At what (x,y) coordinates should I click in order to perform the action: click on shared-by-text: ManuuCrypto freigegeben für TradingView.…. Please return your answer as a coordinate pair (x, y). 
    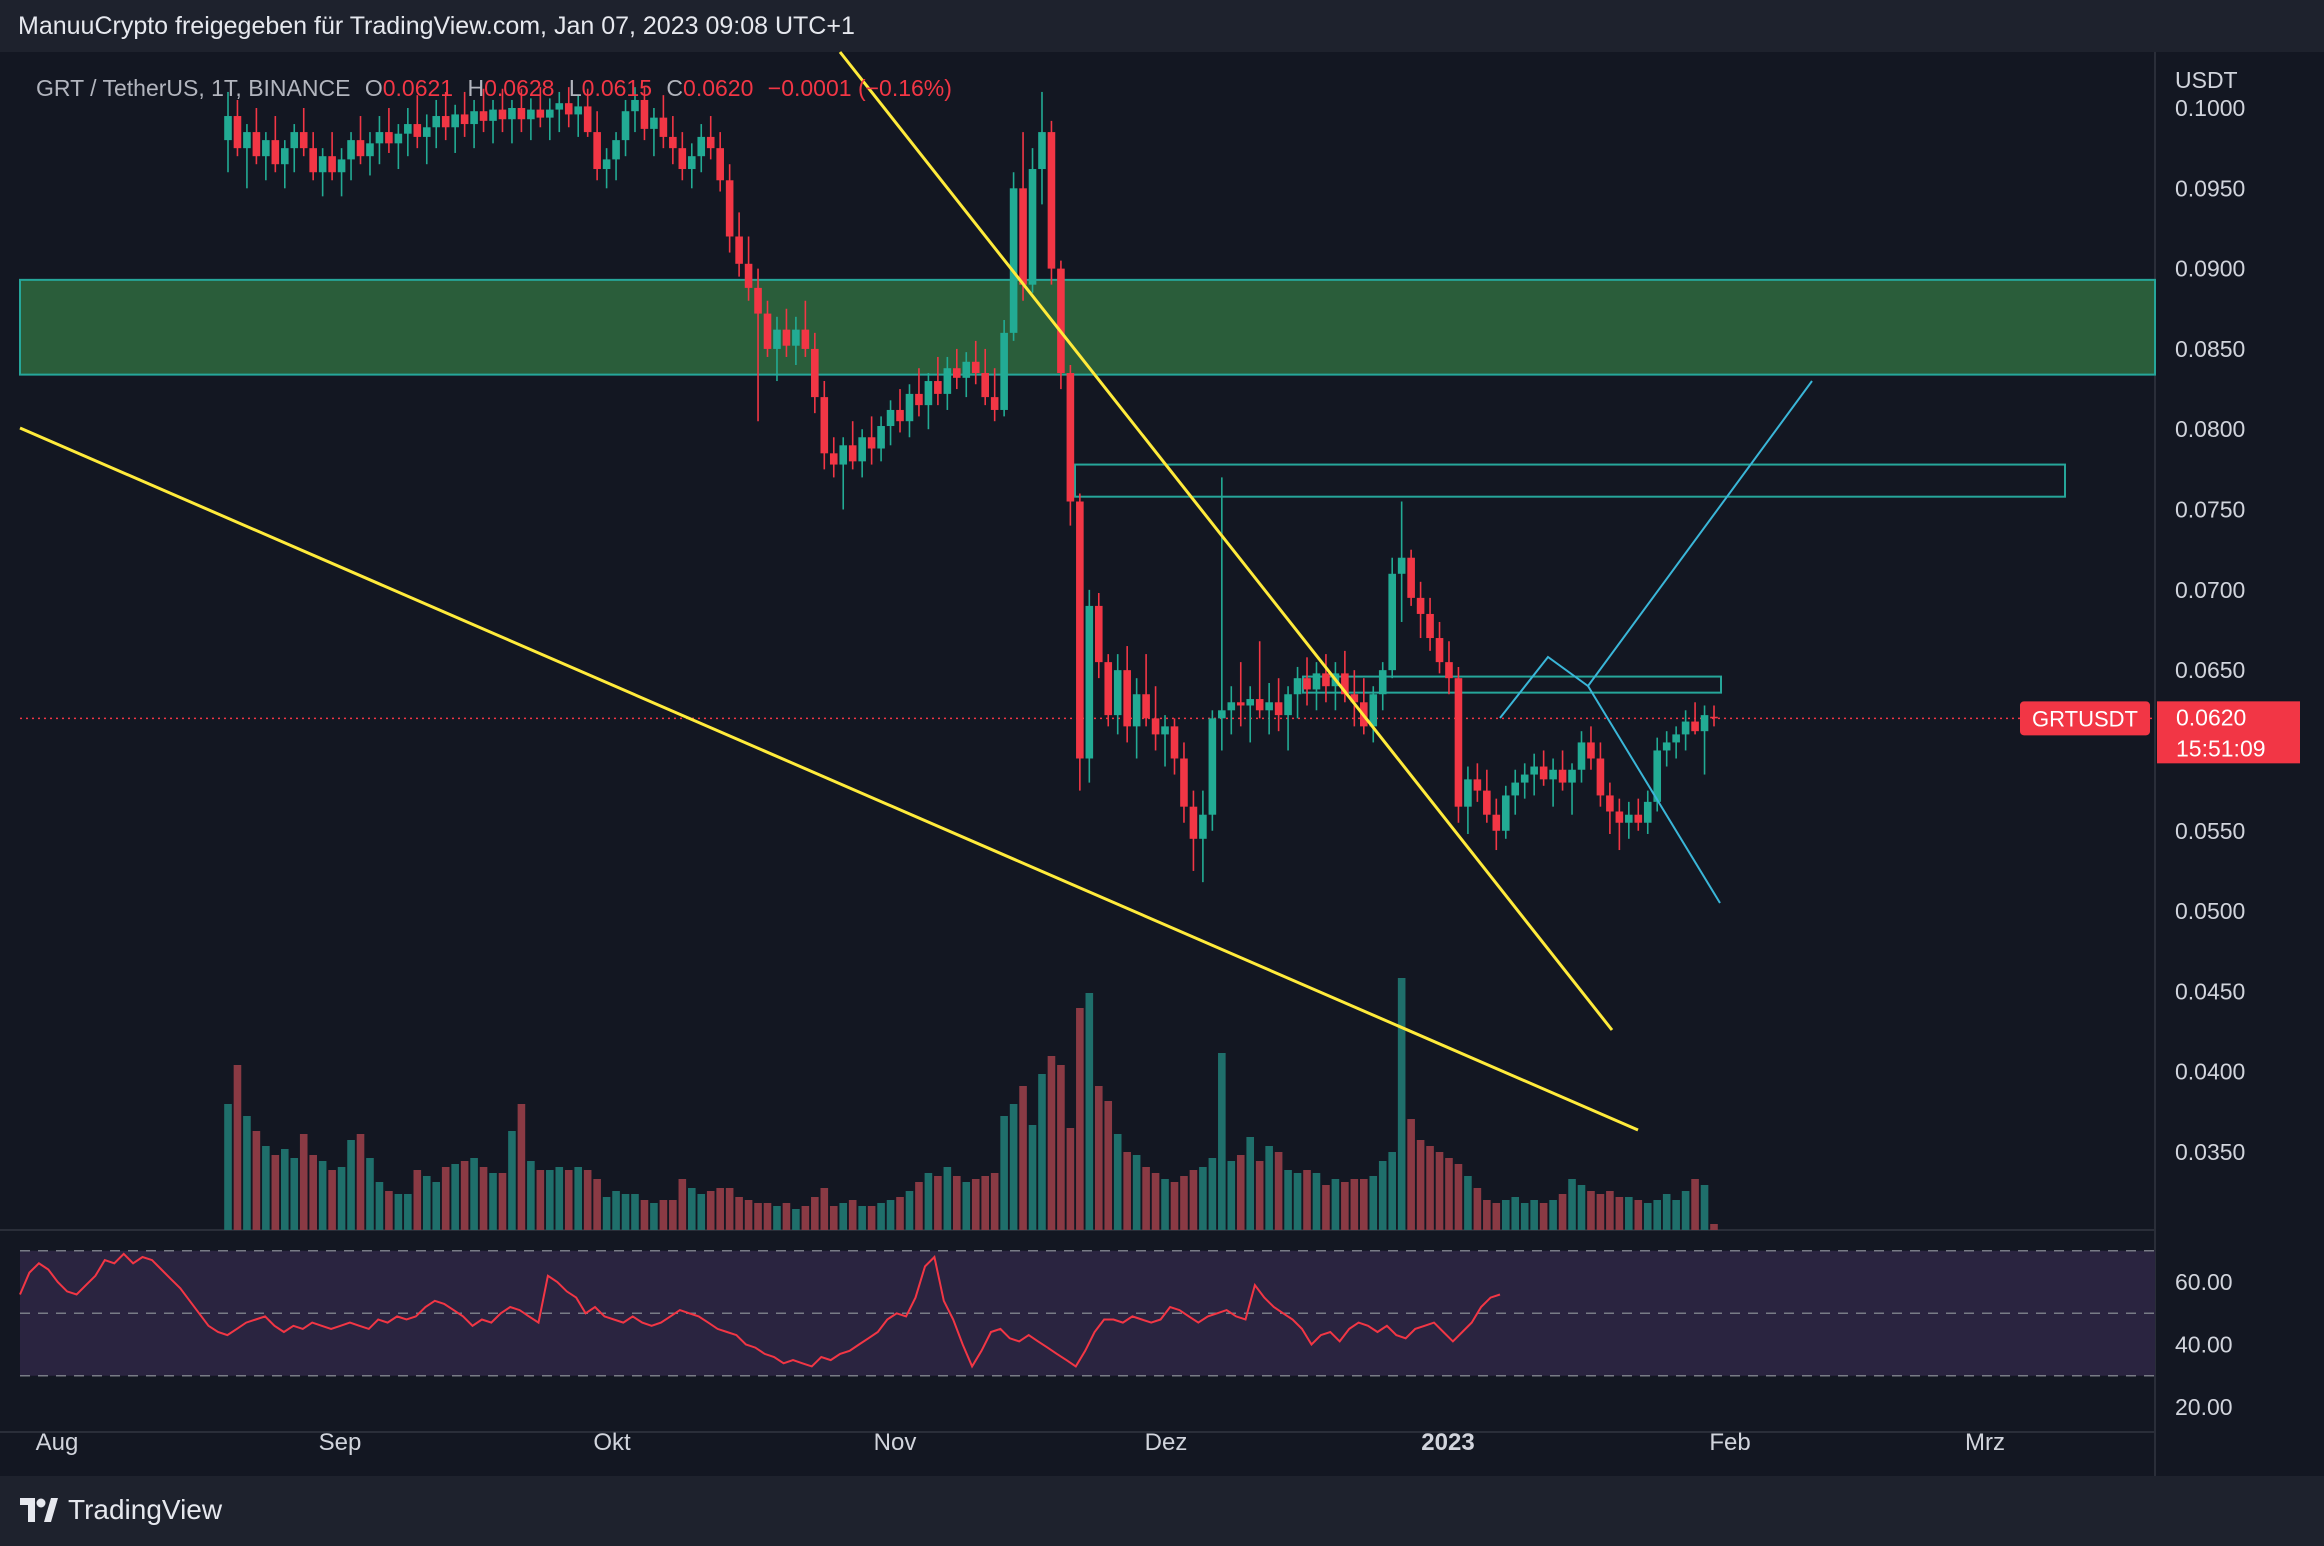
    Looking at the image, I should click on (436, 26).